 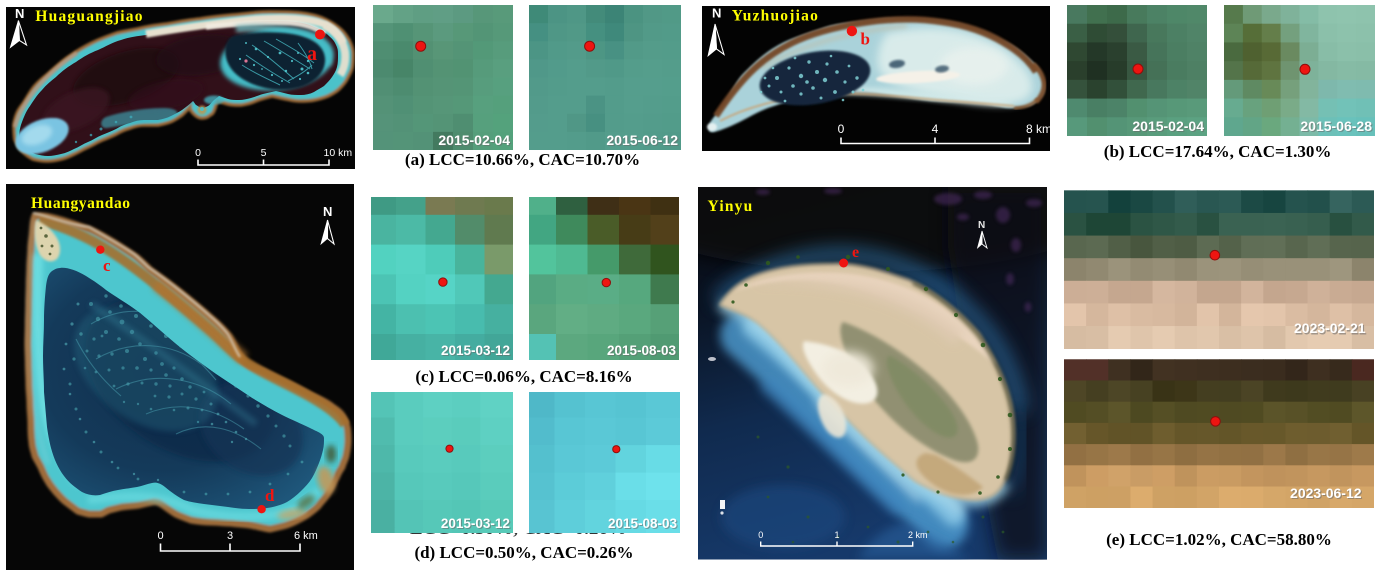 I want to click on svg-text: Huangyandao, so click(x=81, y=203).